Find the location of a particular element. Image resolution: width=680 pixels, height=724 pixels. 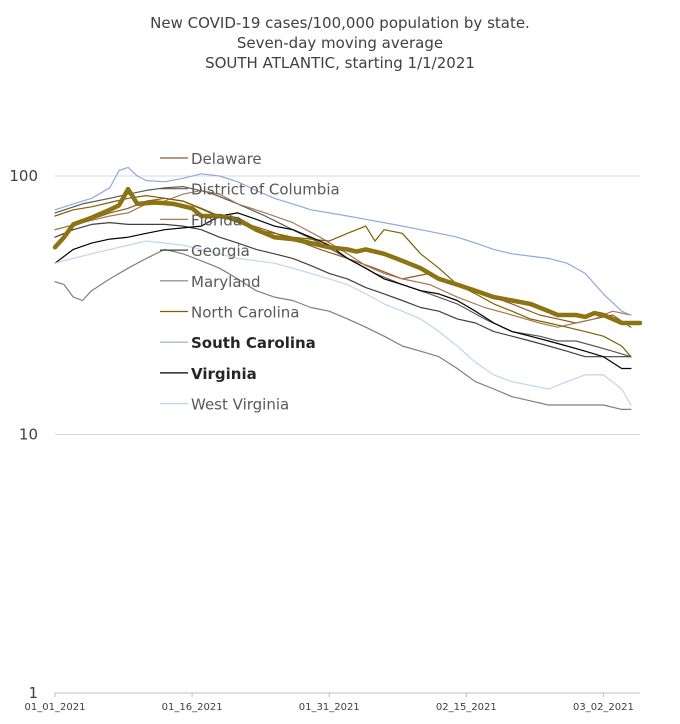

x-tick-label: 02_15_2021 is located at coordinates (466, 707).